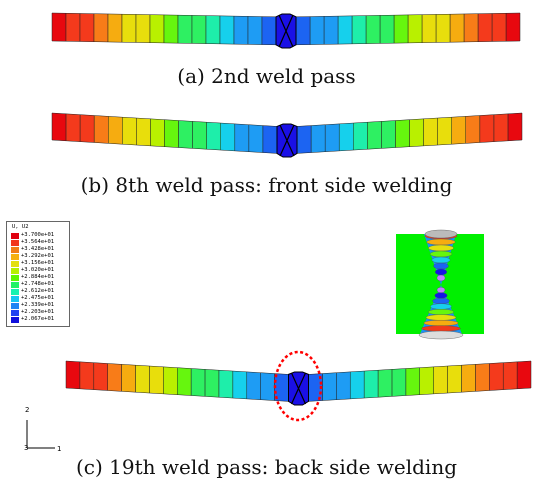 This screenshot has width=533, height=486. I want to click on legend-value: +2.612e+01, so click(38, 291).